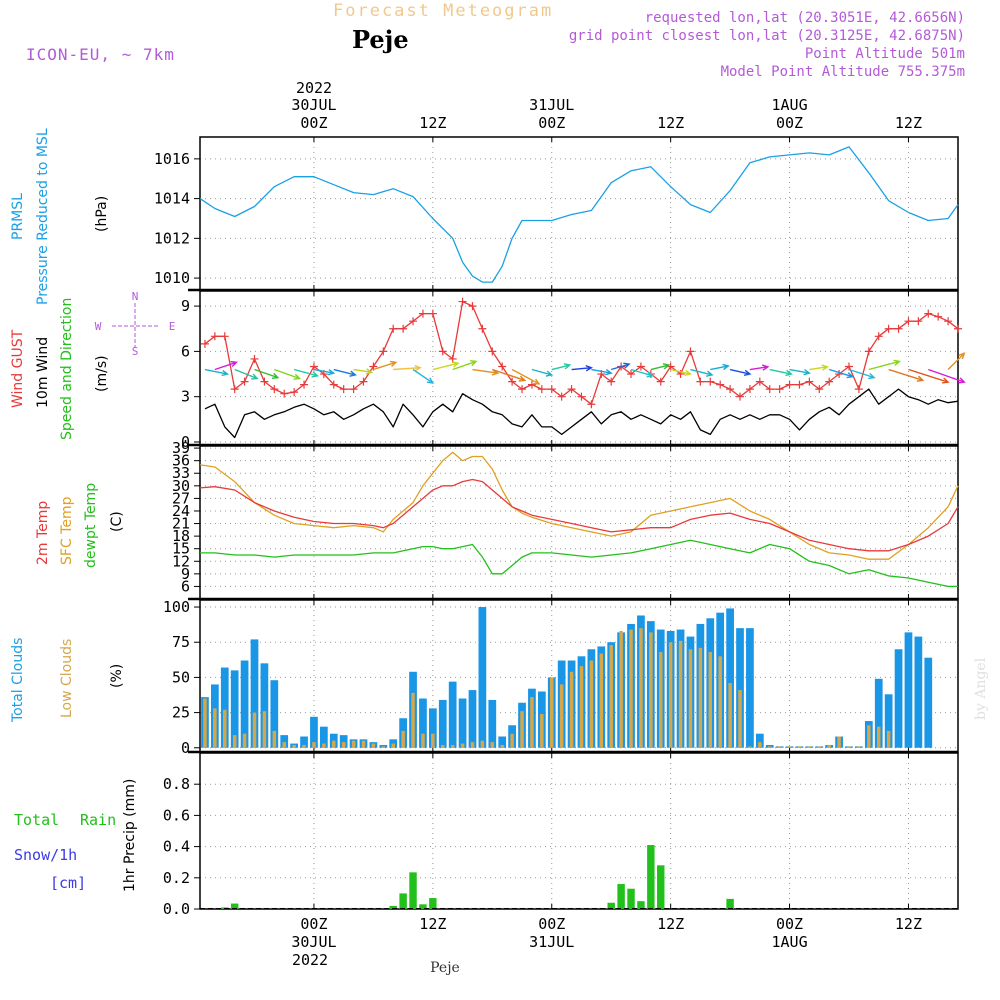  What do you see at coordinates (581, 352) in the screenshot?
I see `wind-gust-line` at bounding box center [581, 352].